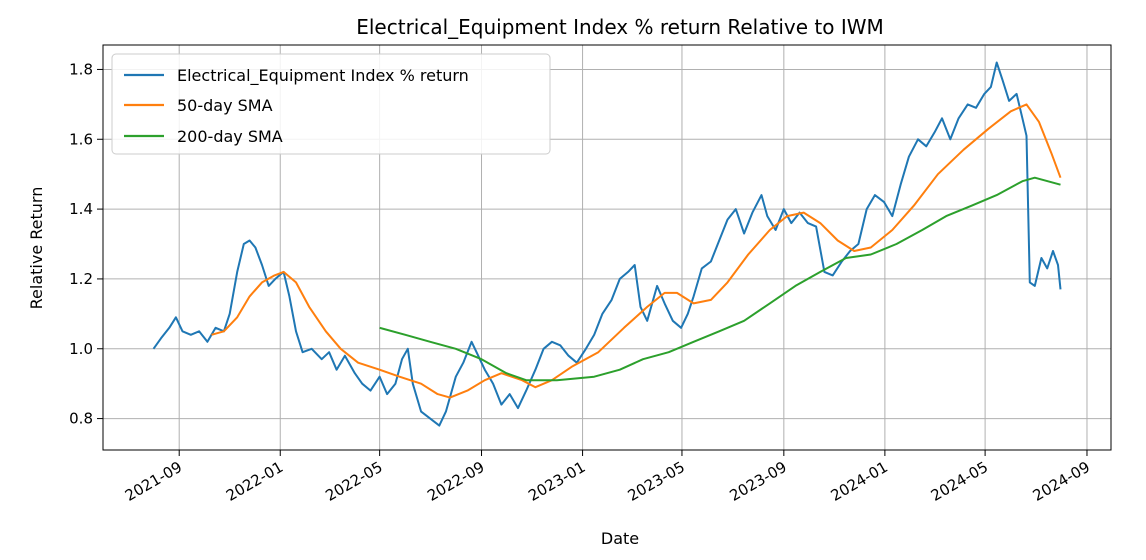 Image resolution: width=1146 pixels, height=560 pixels. I want to click on legend-box, so click(331, 104).